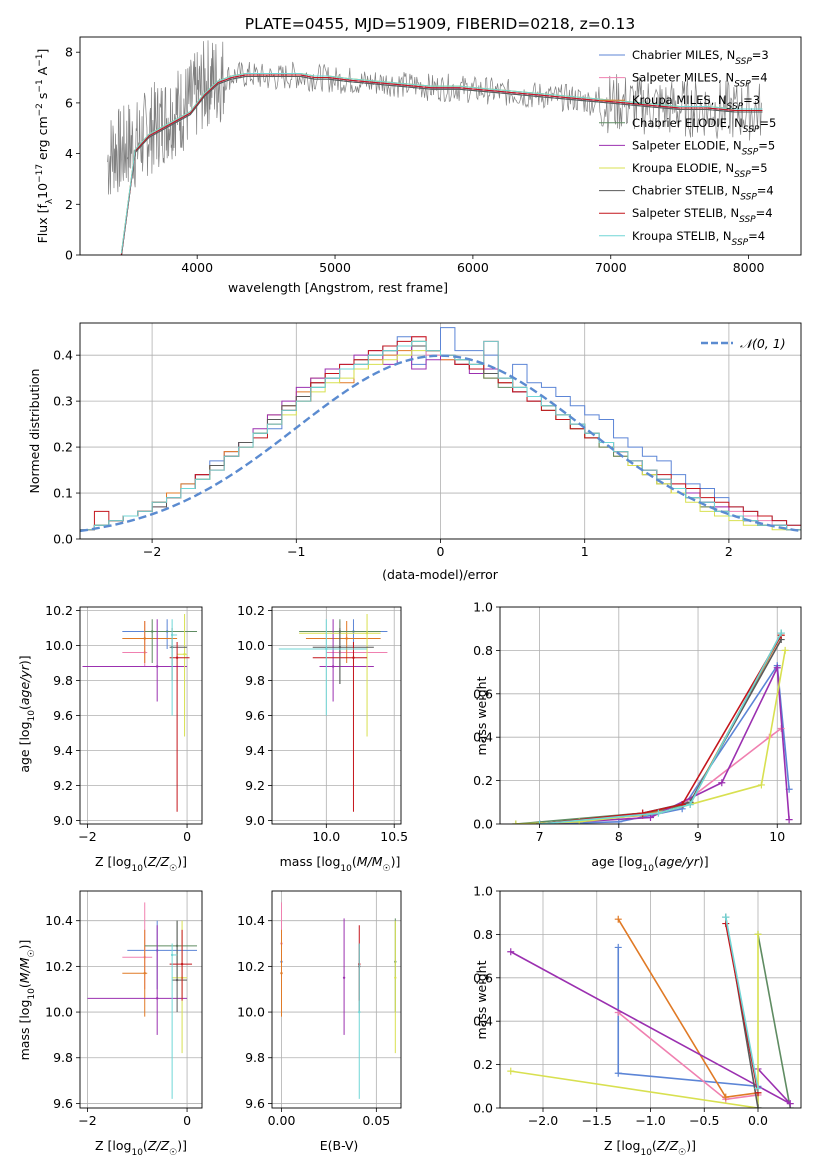 Image resolution: width=819 pixels, height=1170 pixels. Describe the element at coordinates (650, 1148) in the screenshot. I see `x-axis-label: Z [log10(Z/Z☉)]` at that location.